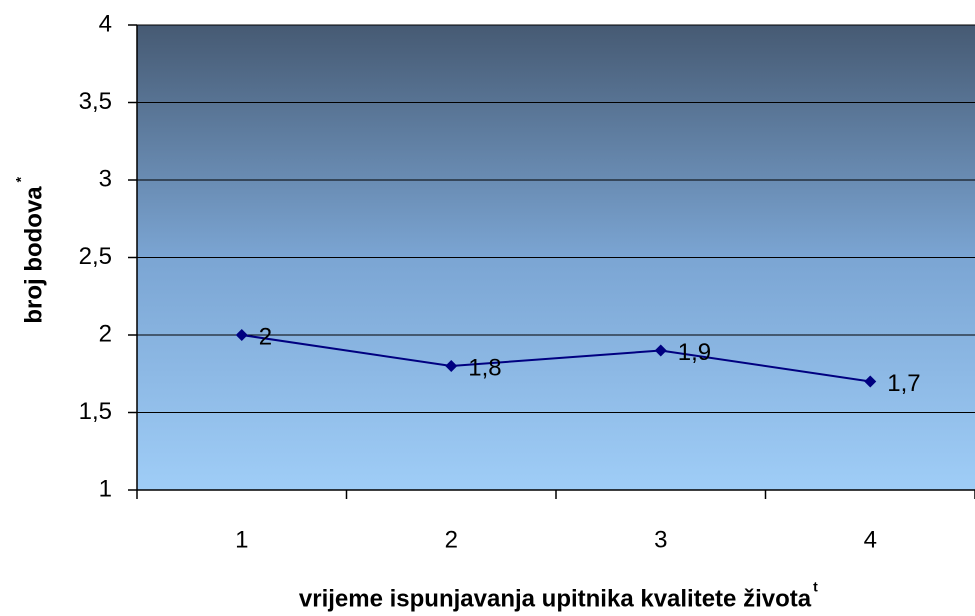 The width and height of the screenshot is (975, 616). Describe the element at coordinates (903, 383) in the screenshot. I see `data-label: 1,7` at that location.